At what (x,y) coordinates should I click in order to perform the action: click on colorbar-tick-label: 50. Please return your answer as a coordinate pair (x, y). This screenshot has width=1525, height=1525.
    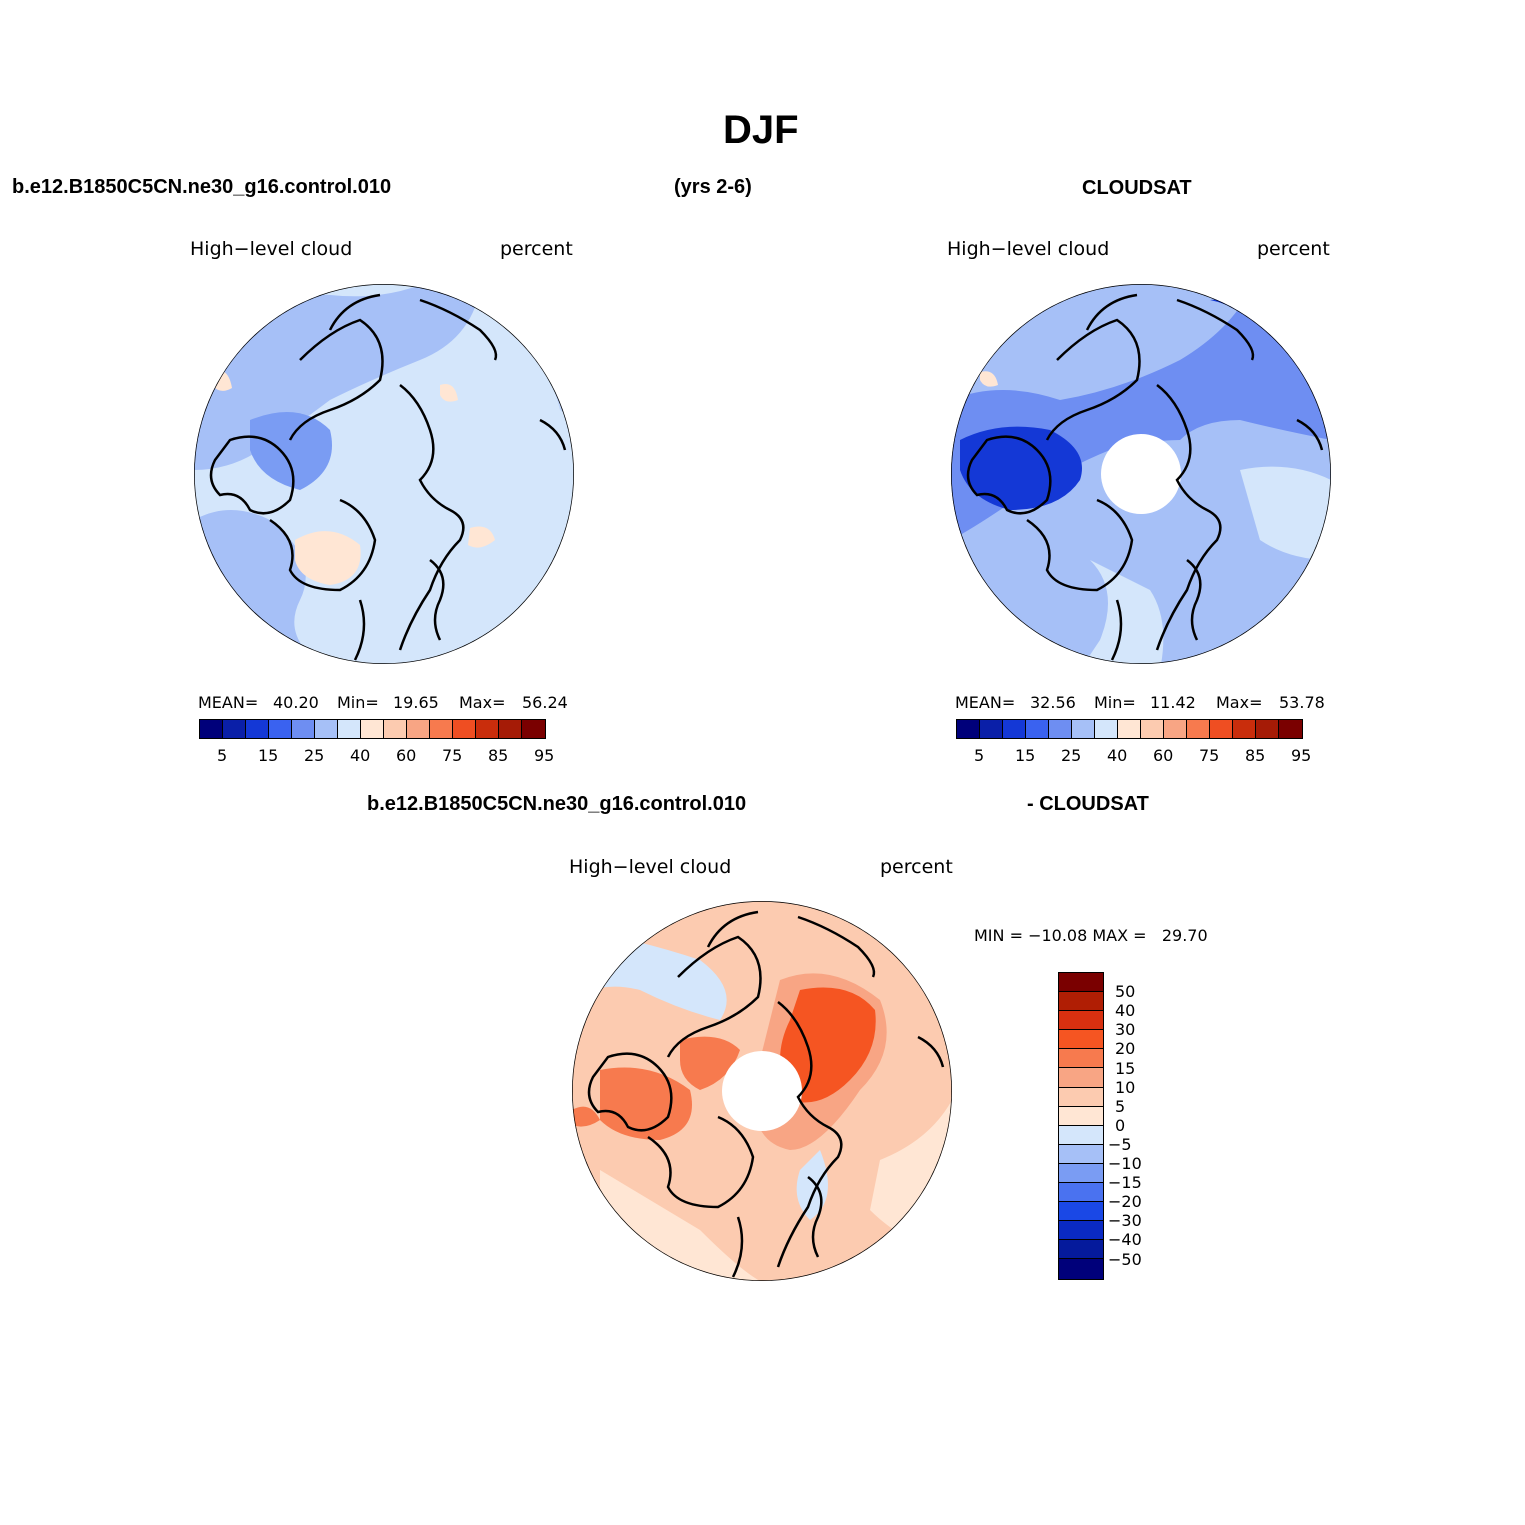
    Looking at the image, I should click on (1125, 992).